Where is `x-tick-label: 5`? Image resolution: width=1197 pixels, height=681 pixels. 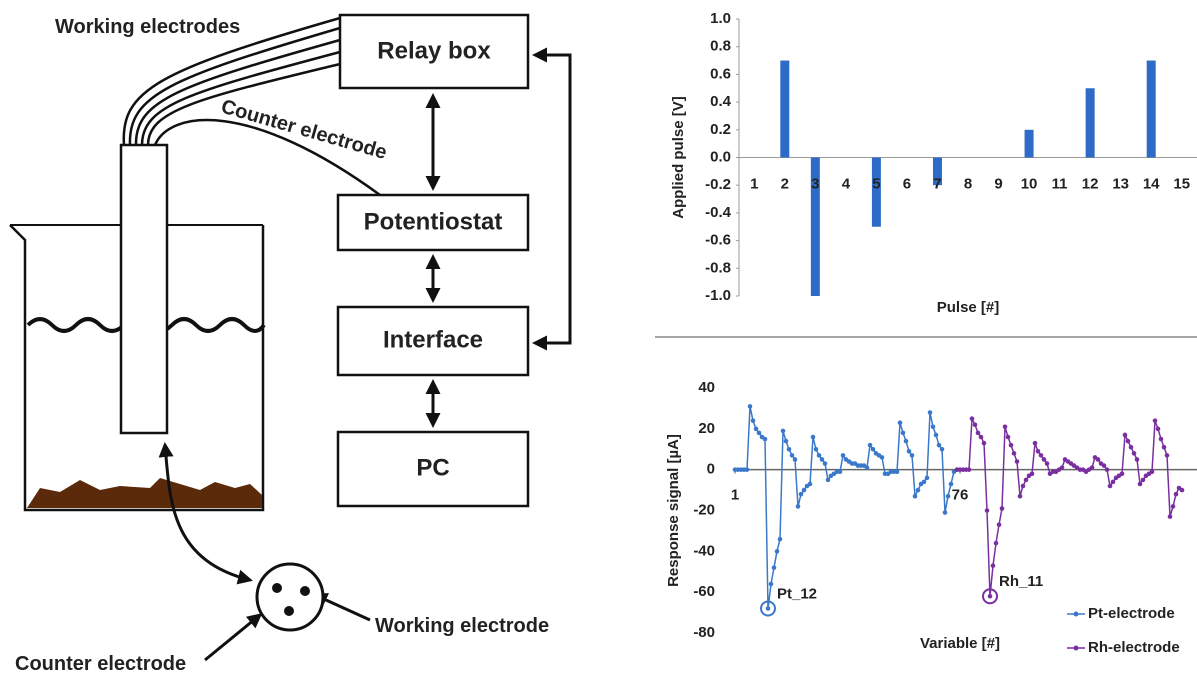 x-tick-label: 5 is located at coordinates (876, 183).